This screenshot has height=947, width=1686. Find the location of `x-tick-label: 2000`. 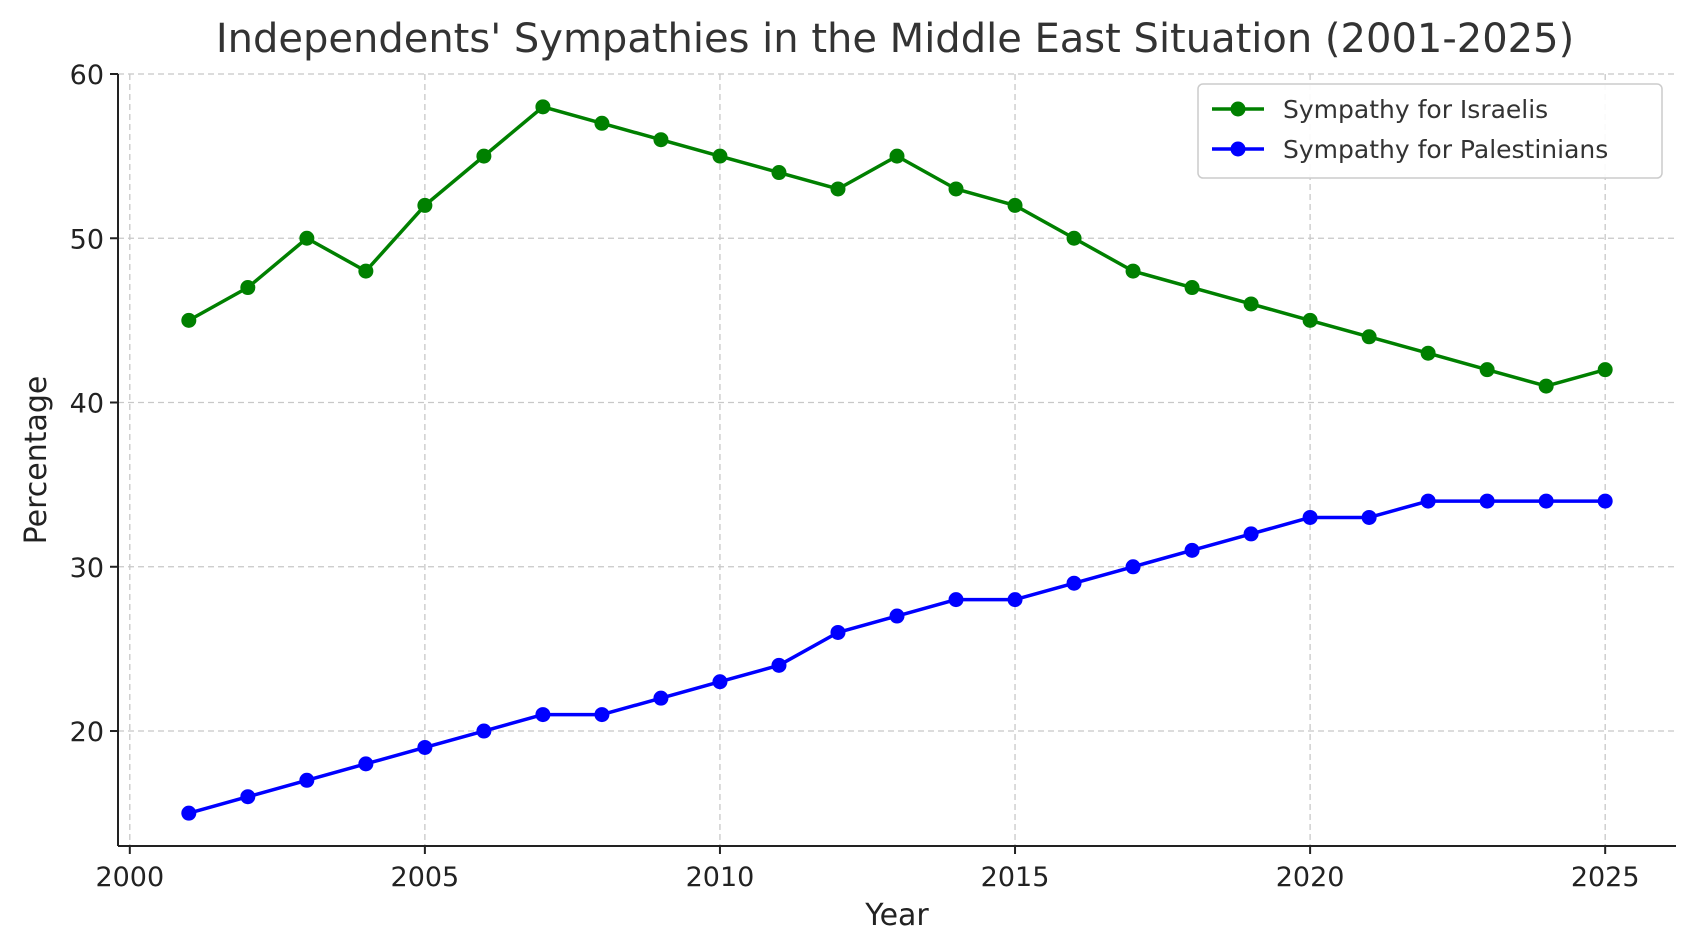

x-tick-label: 2000 is located at coordinates (129, 877).